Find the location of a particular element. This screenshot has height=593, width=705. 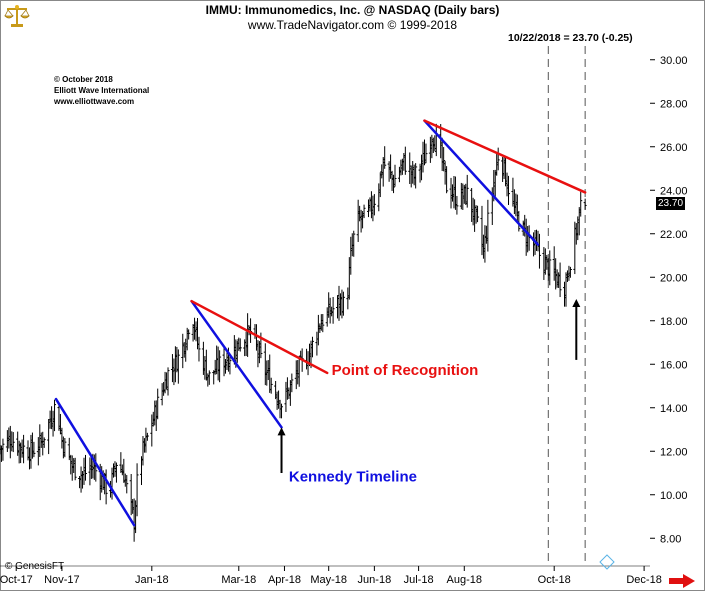

x-tick-label: Jan-18 is located at coordinates (152, 580).